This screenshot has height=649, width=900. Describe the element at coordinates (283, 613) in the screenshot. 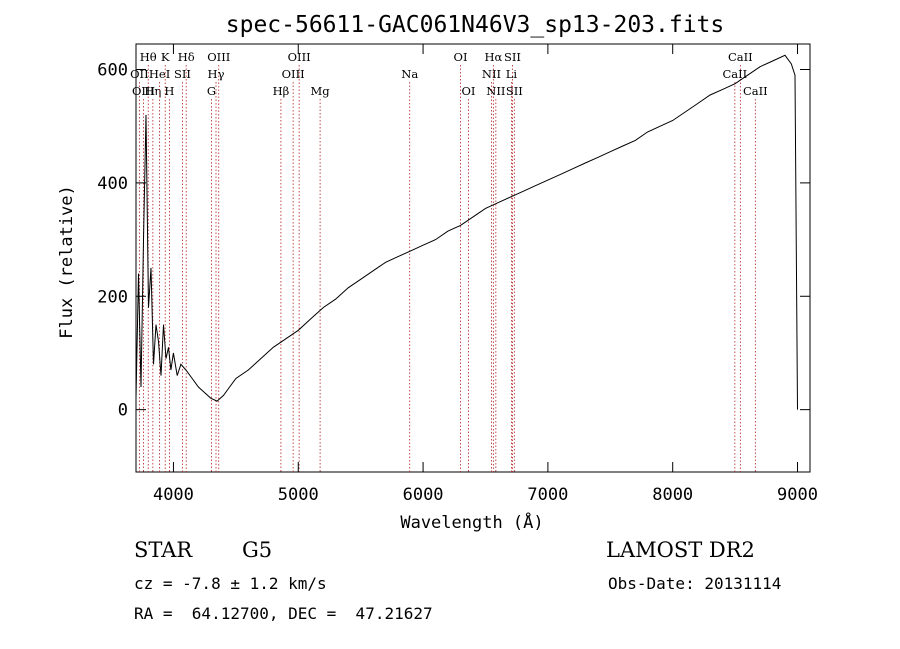

I see `ra-dec: RA = 64.12700, DEC = 47.21627` at that location.